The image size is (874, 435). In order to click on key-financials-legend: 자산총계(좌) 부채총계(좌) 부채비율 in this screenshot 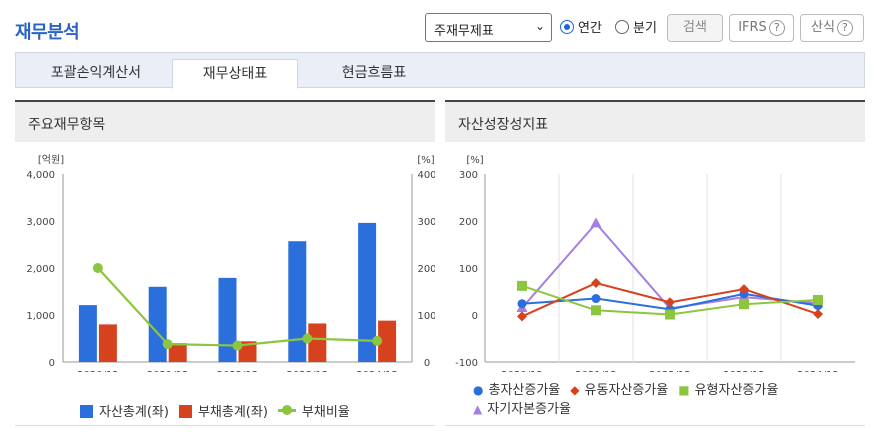, I will do `click(220, 410)`.